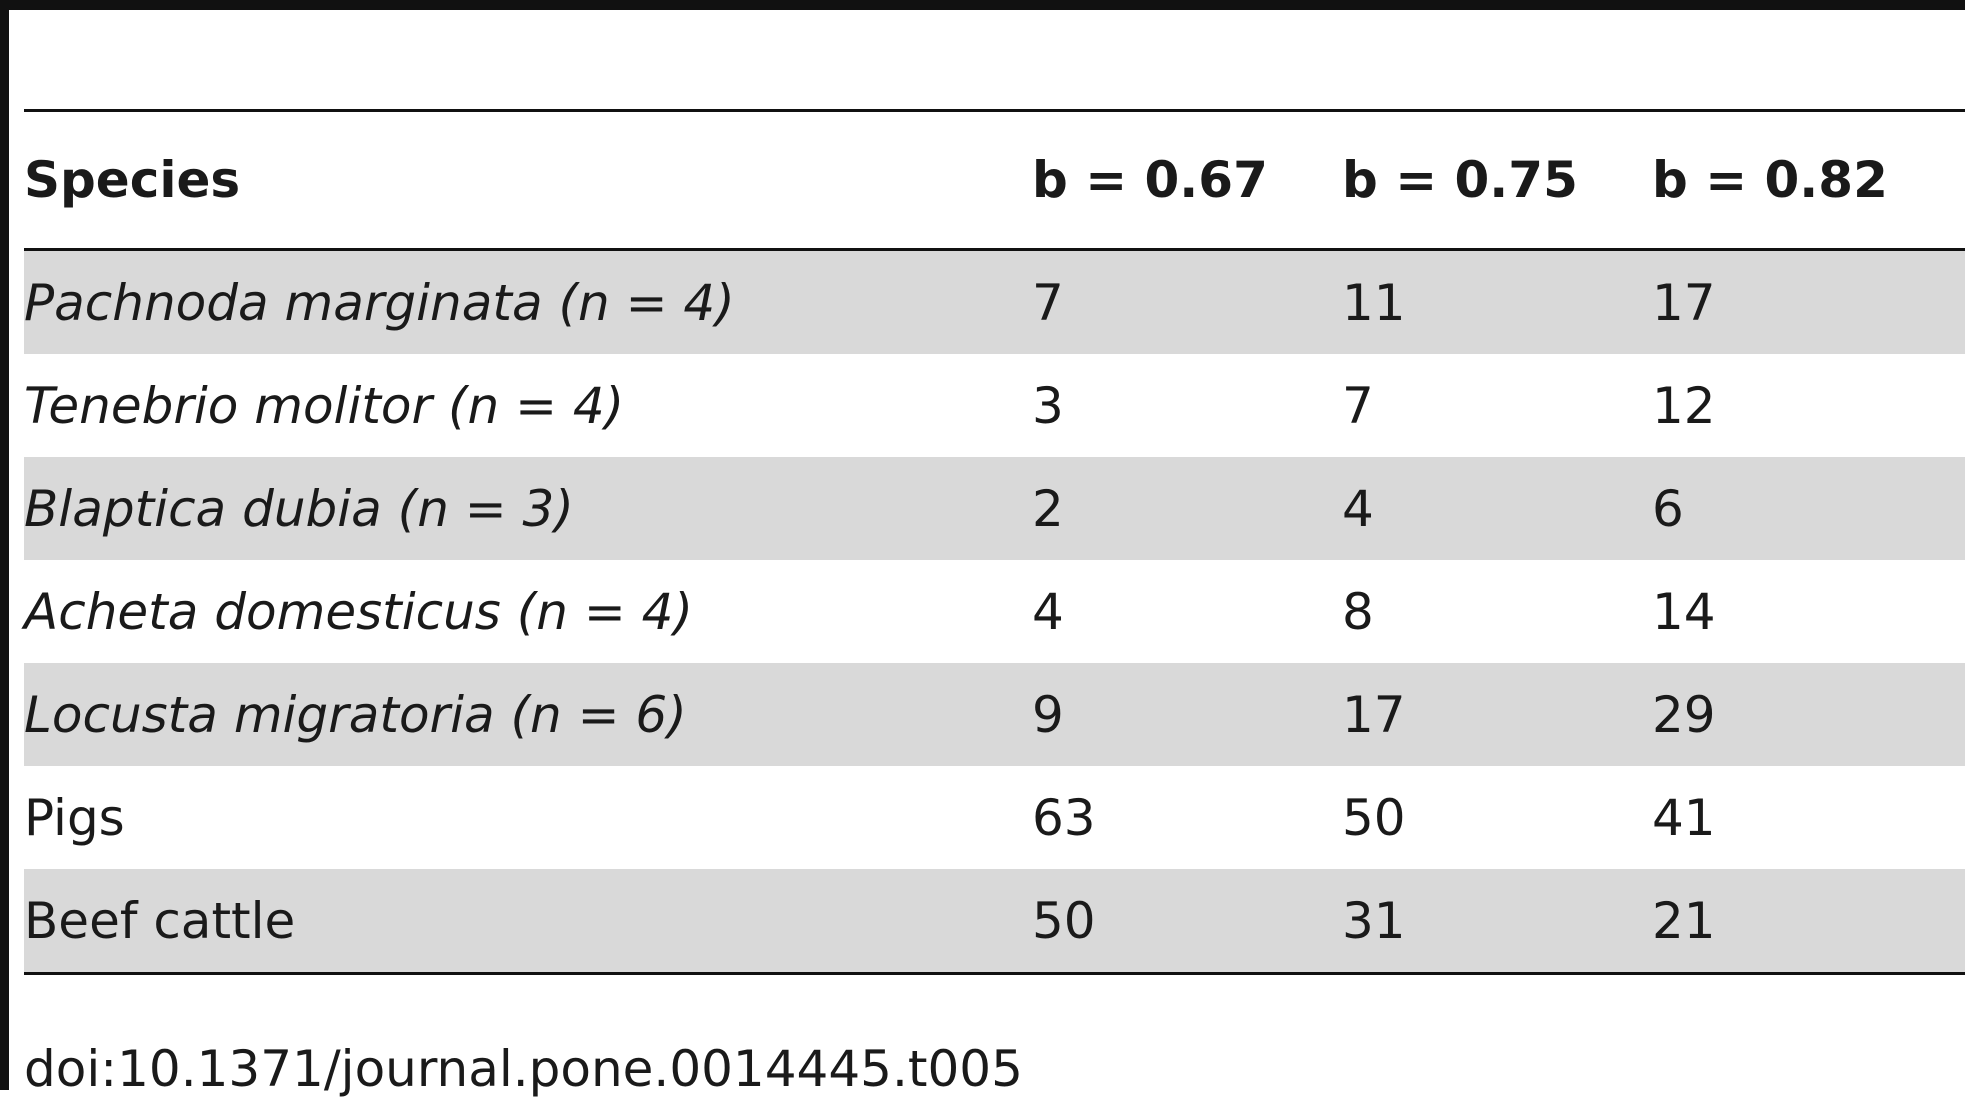 Image resolution: width=1965 pixels, height=1105 pixels. Describe the element at coordinates (1064, 817) in the screenshot. I see `value-cell: 63` at that location.